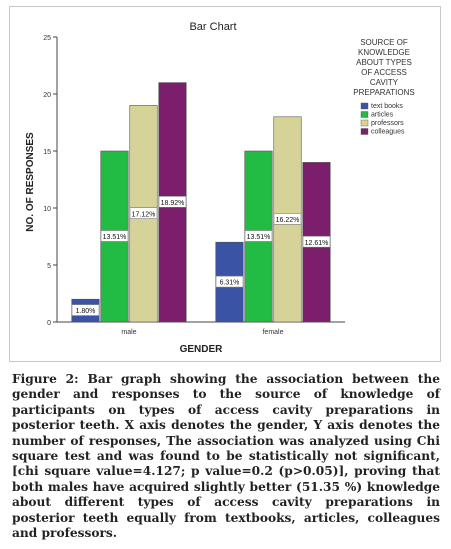  I want to click on data-label: 18.92%, so click(173, 203).